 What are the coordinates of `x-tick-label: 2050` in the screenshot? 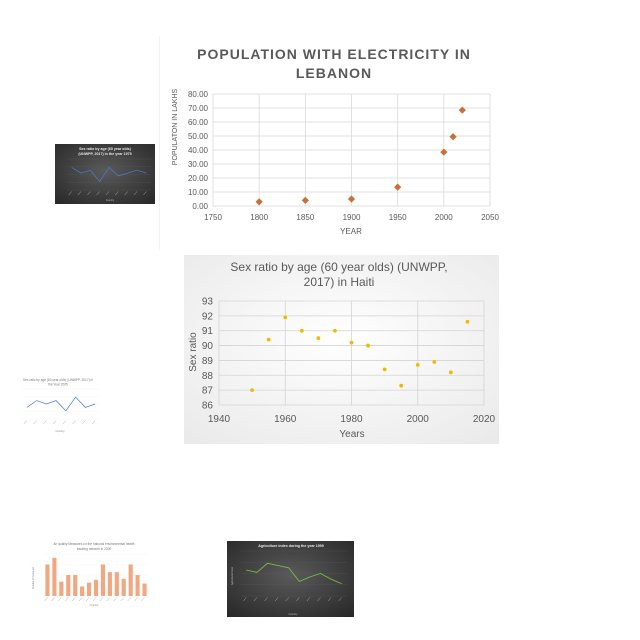 It's located at (490, 217).